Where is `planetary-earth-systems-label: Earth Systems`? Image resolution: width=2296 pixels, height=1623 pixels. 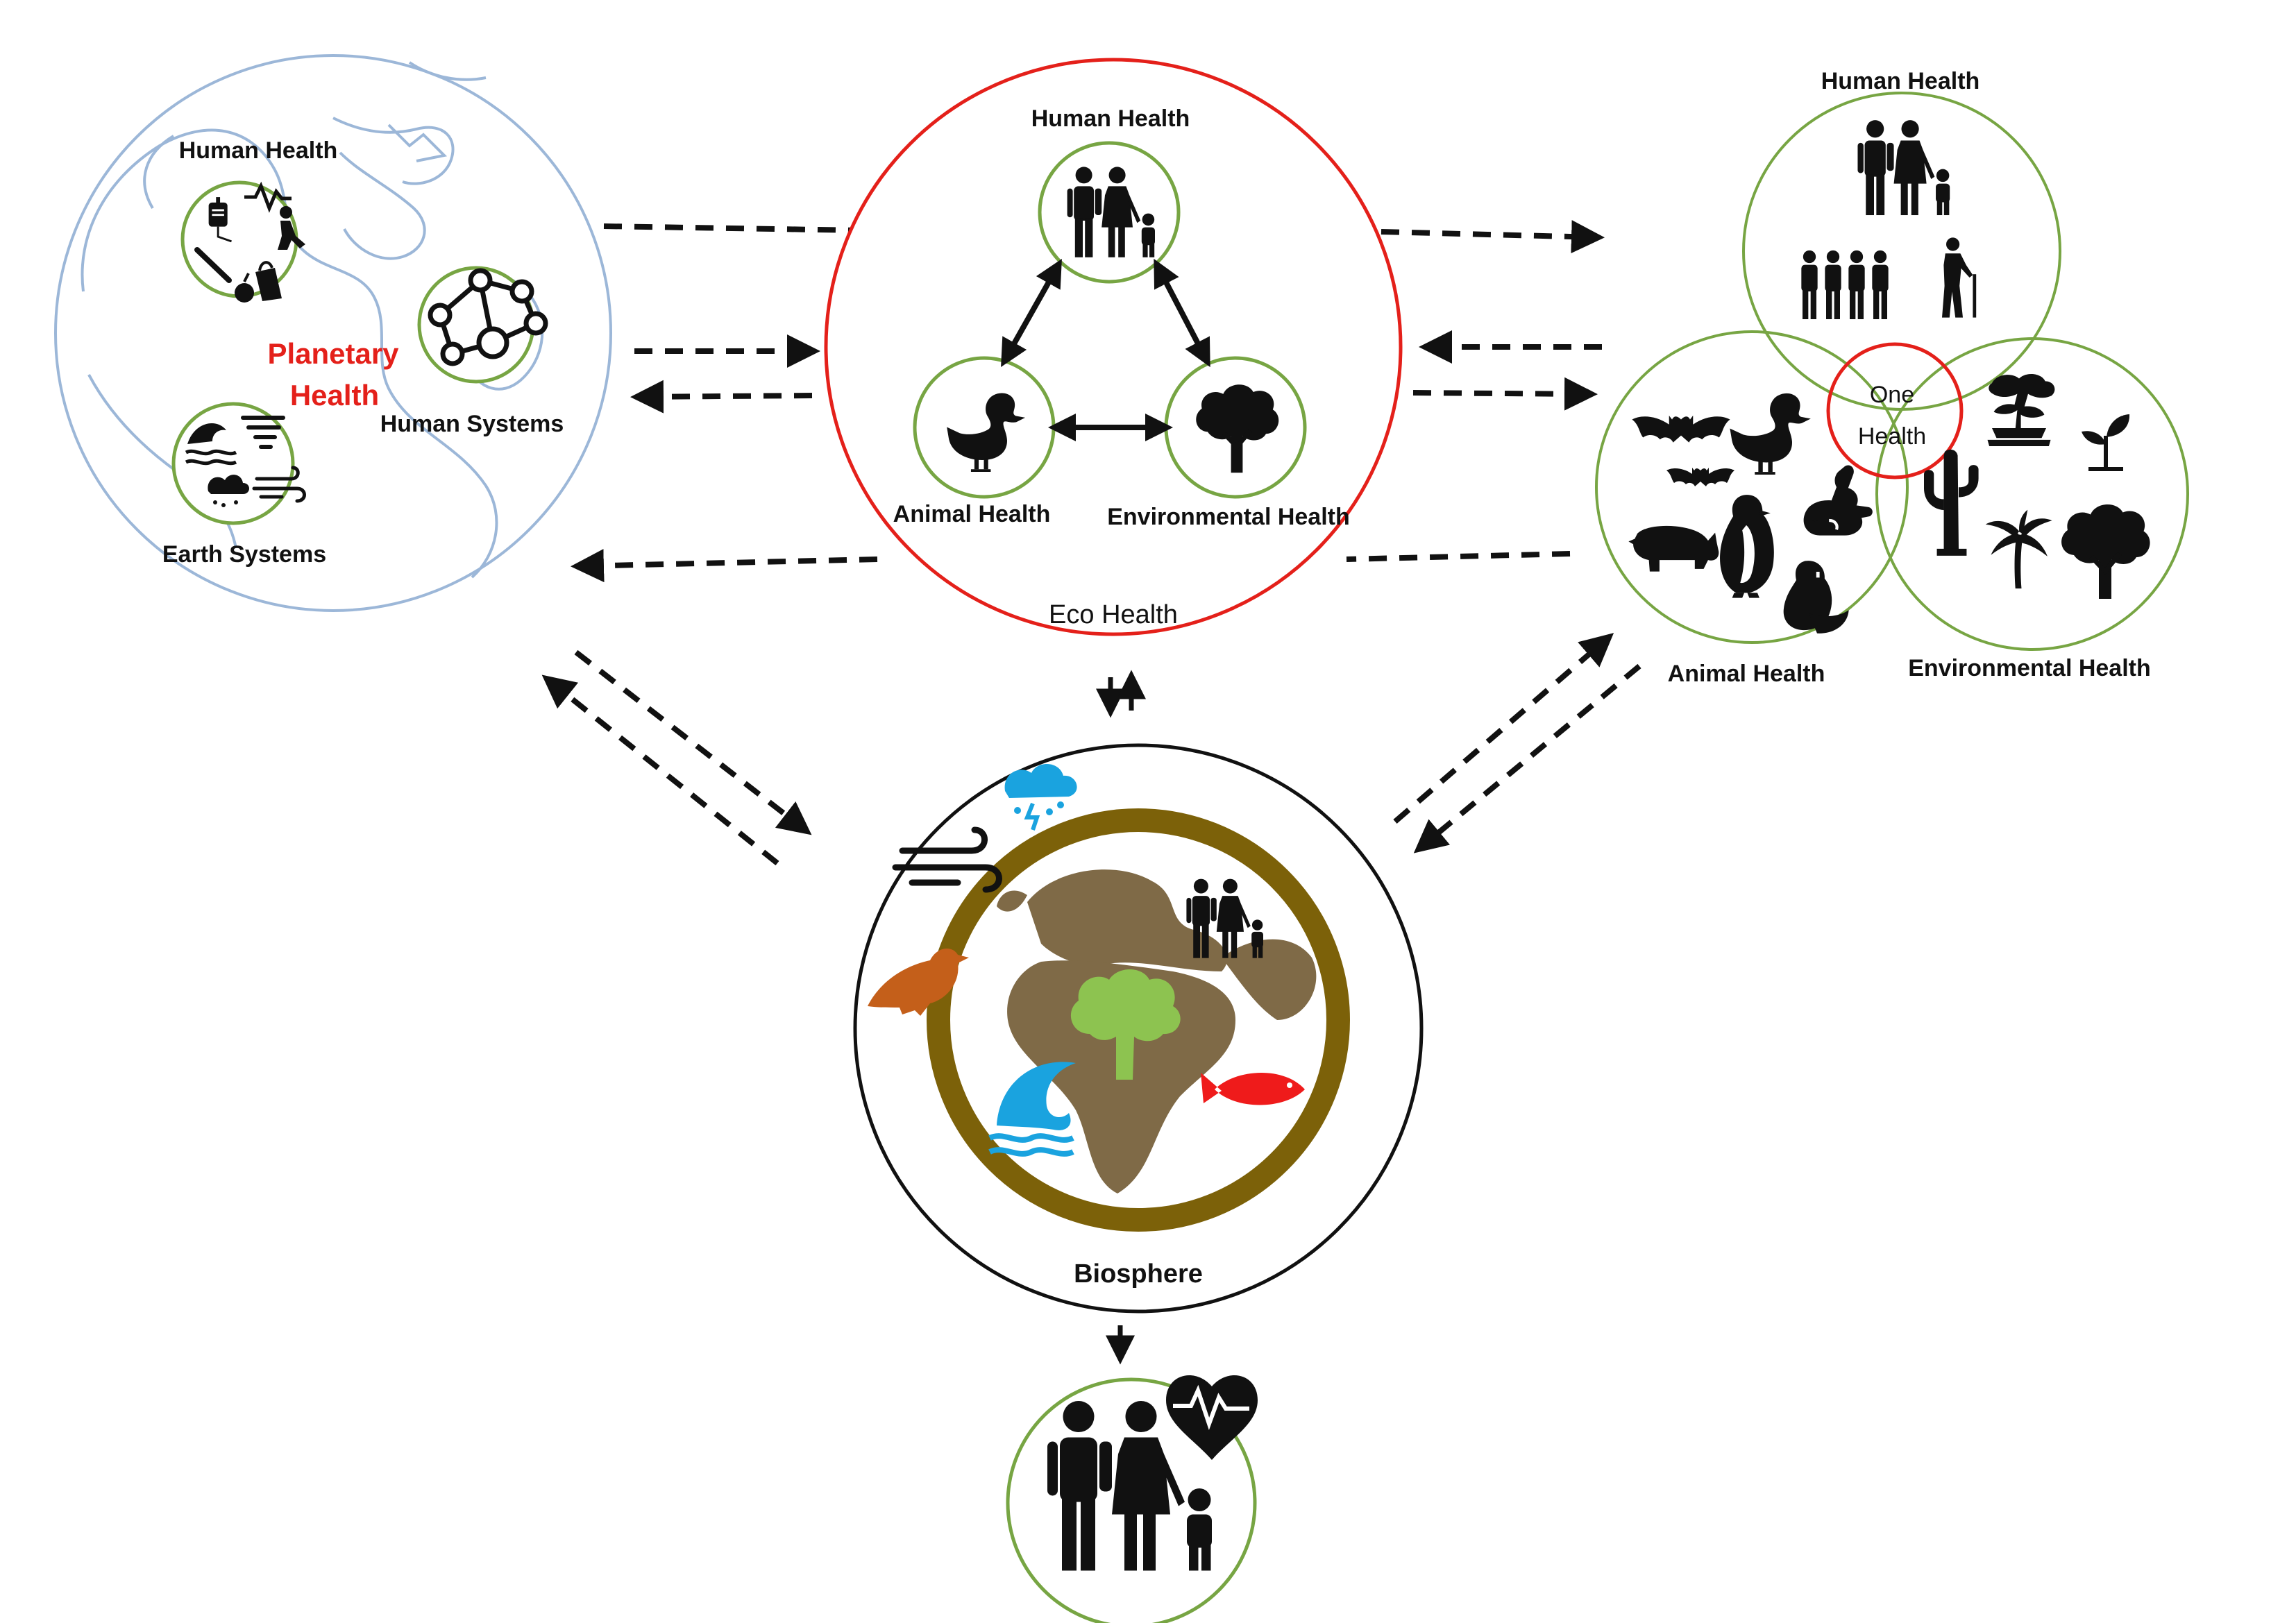
planetary-earth-systems-label: Earth Systems is located at coordinates (244, 554).